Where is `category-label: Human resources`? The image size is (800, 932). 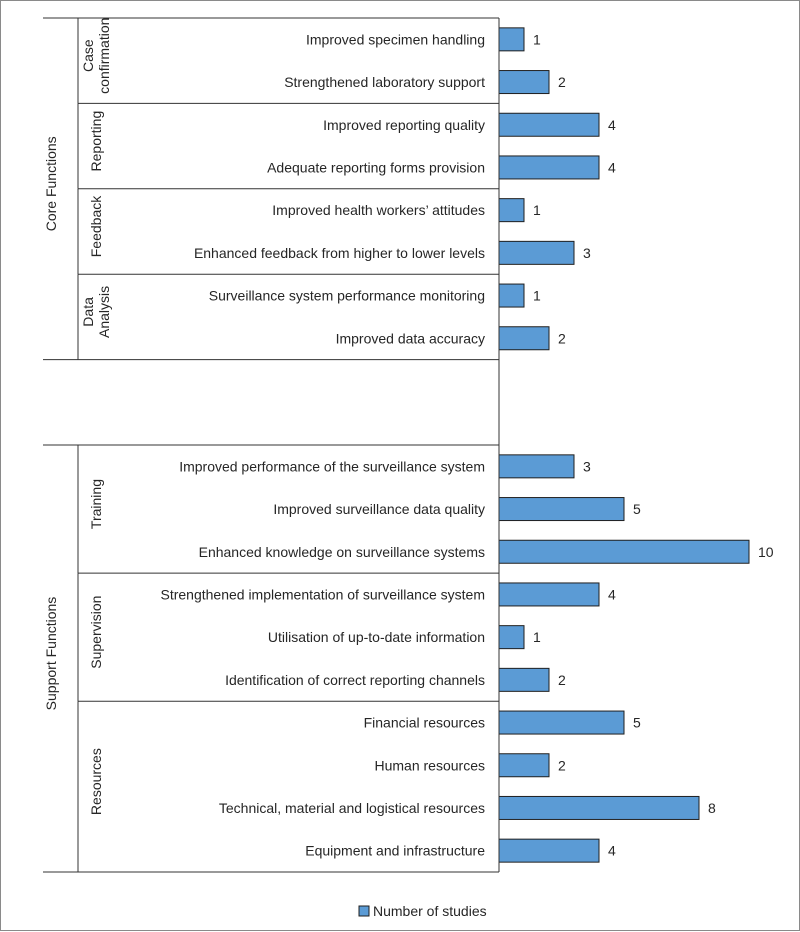 category-label: Human resources is located at coordinates (430, 765).